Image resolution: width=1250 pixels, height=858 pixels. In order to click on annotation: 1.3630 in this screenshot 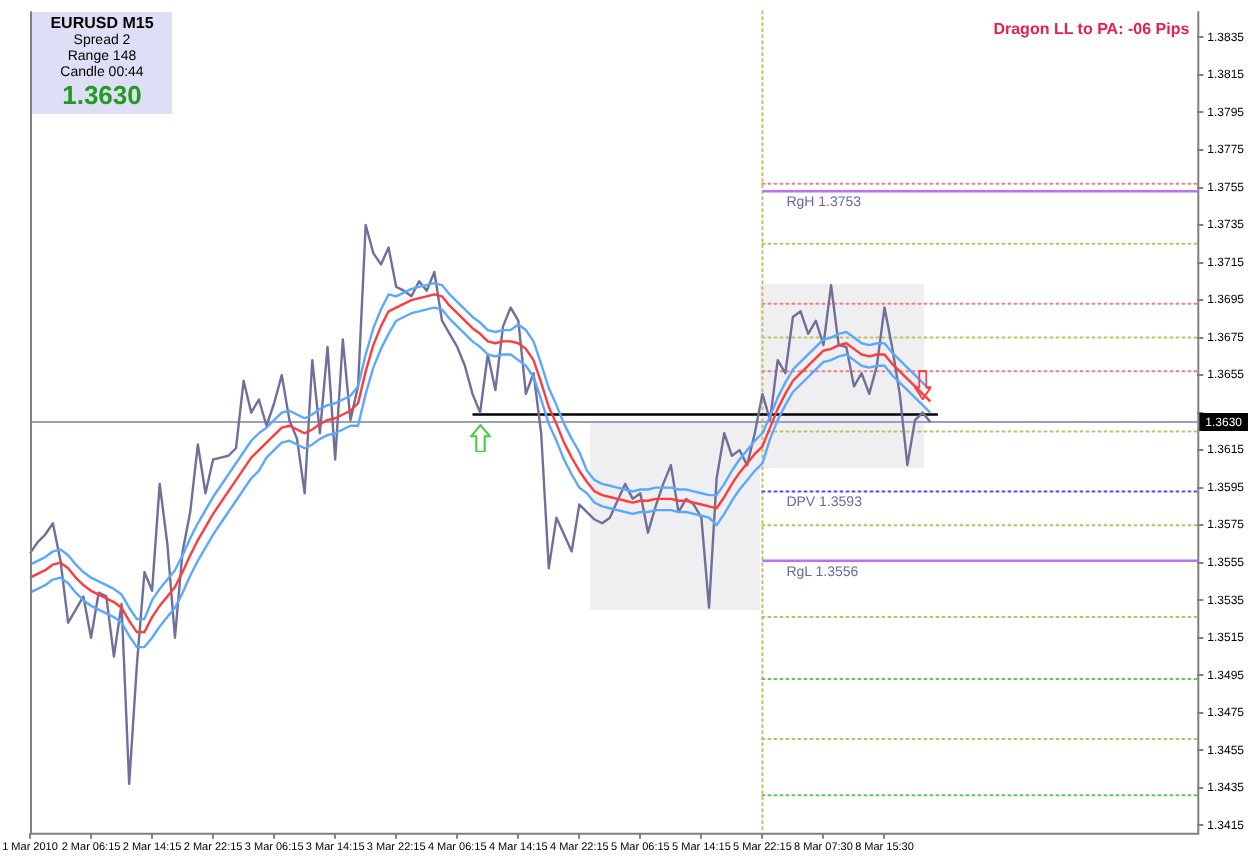, I will do `click(102, 94)`.